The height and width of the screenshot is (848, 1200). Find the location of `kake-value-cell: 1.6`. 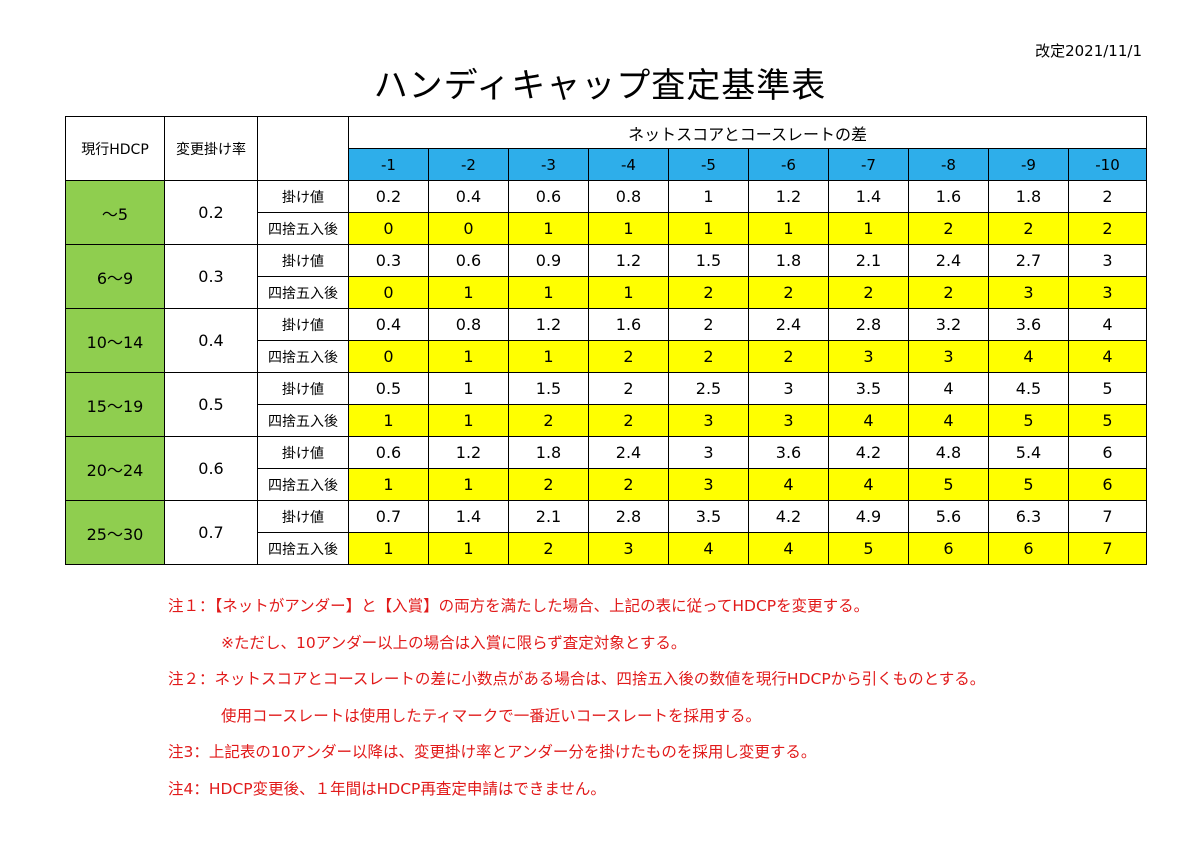

kake-value-cell: 1.6 is located at coordinates (628, 324).